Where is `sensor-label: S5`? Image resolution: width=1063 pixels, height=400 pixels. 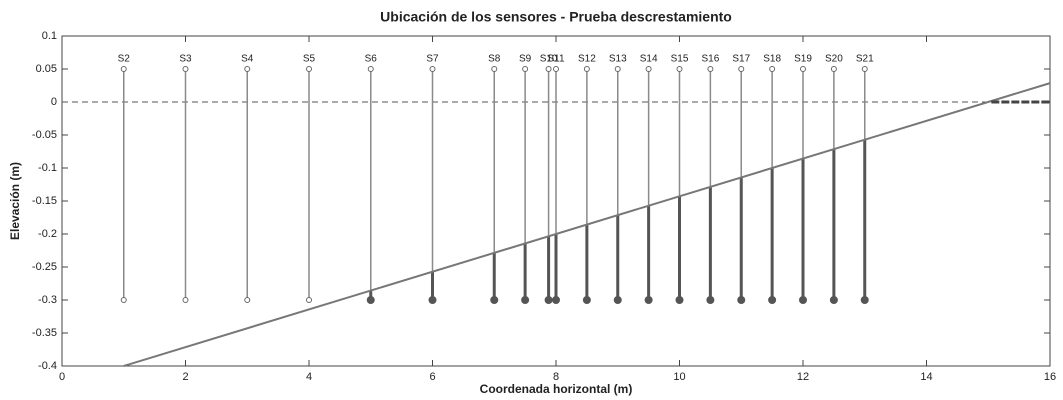 sensor-label: S5 is located at coordinates (309, 59).